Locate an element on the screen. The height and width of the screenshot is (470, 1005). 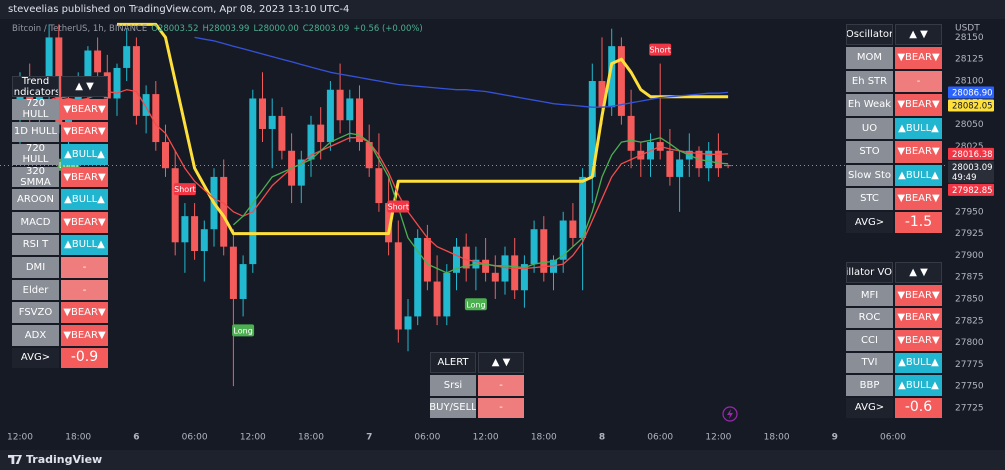
avg-value: -0.6 is located at coordinates (918, 407).